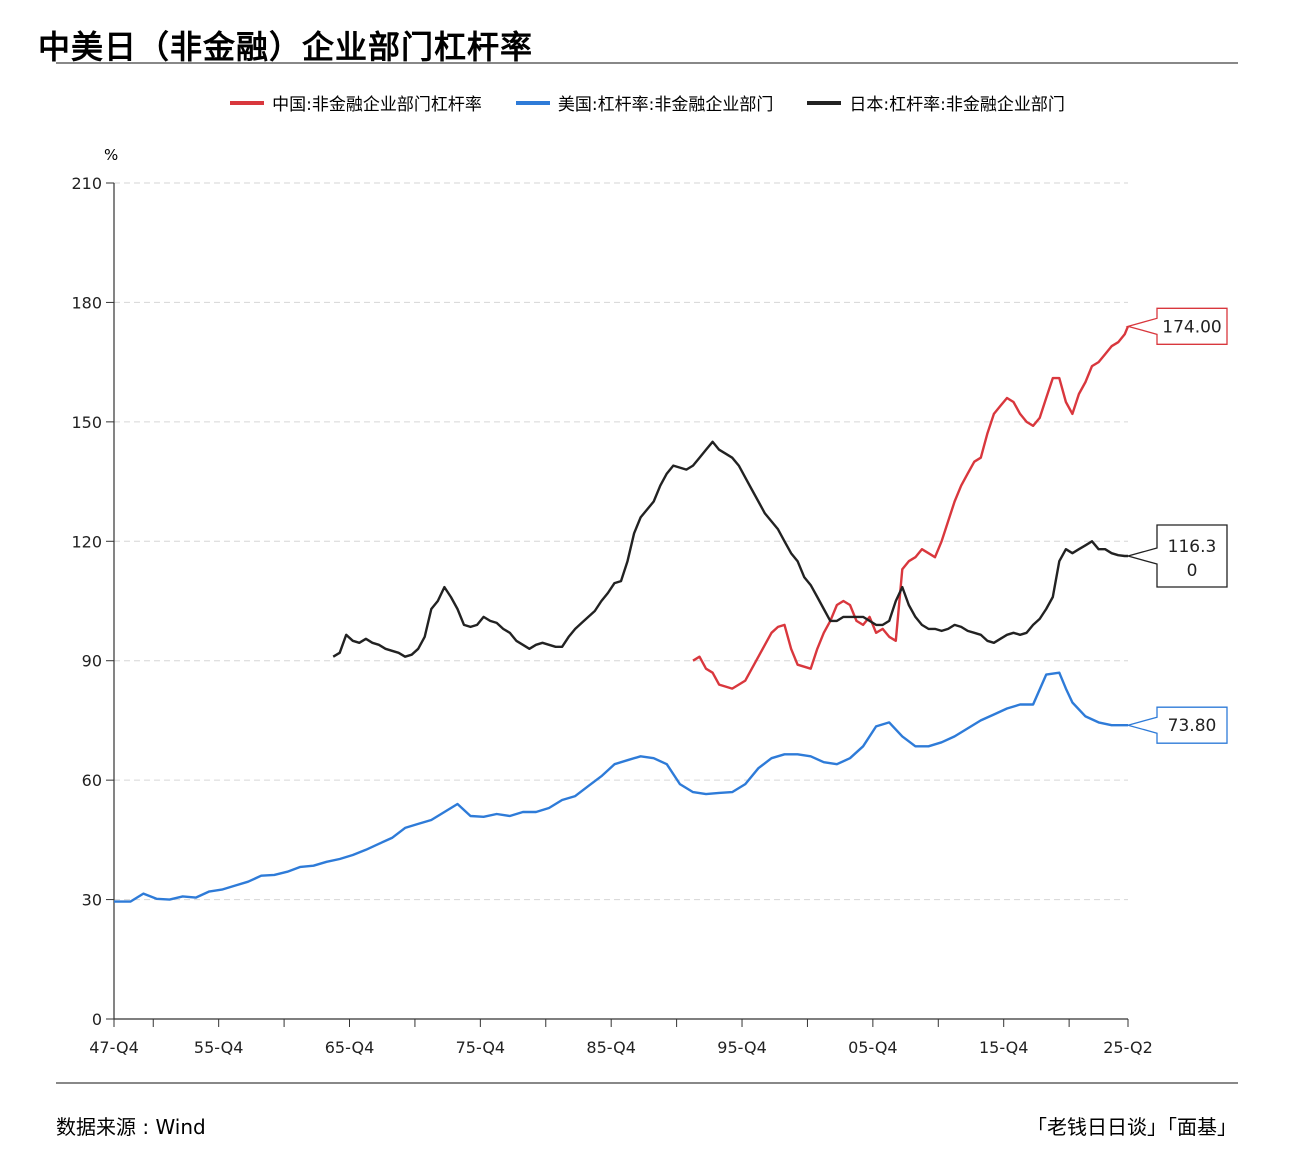 The width and height of the screenshot is (1295, 1156). Describe the element at coordinates (350, 1047) in the screenshot. I see `x-tick-label: 65-Q4` at that location.